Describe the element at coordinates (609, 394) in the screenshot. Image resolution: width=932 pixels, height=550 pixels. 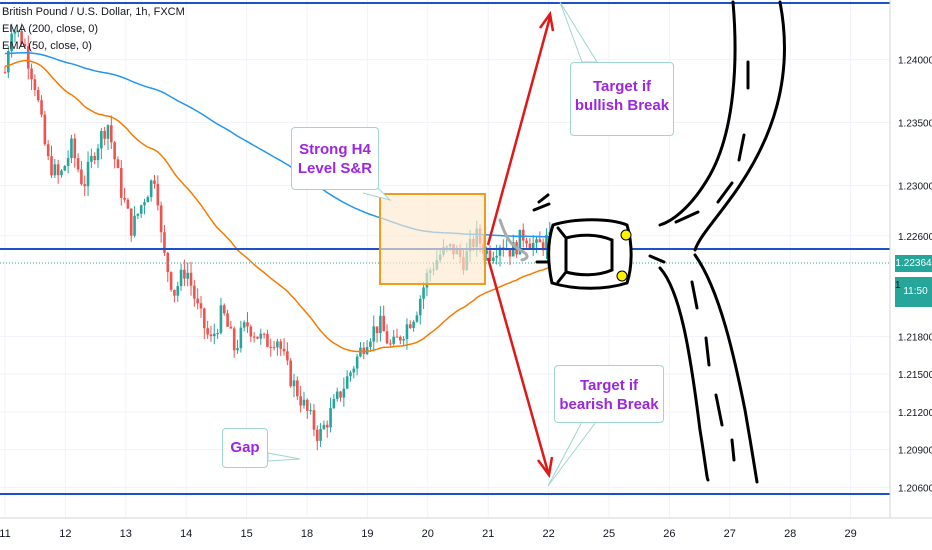
I see `bear-target-callout: Target if bearish Break` at that location.